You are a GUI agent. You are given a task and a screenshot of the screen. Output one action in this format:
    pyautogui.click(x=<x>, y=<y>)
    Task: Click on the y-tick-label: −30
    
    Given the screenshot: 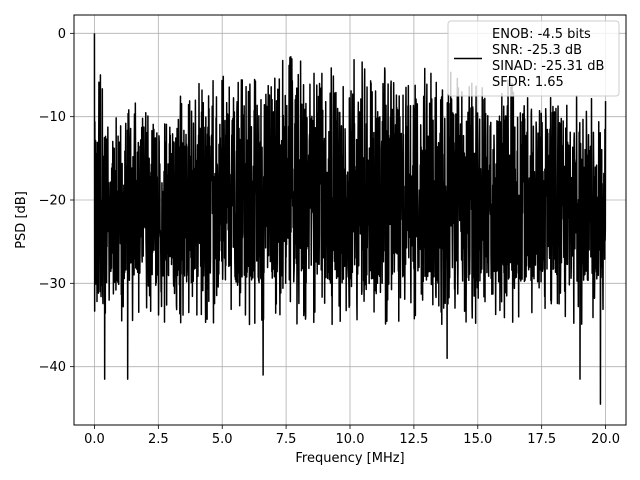 What is the action you would take?
    pyautogui.click(x=52, y=284)
    